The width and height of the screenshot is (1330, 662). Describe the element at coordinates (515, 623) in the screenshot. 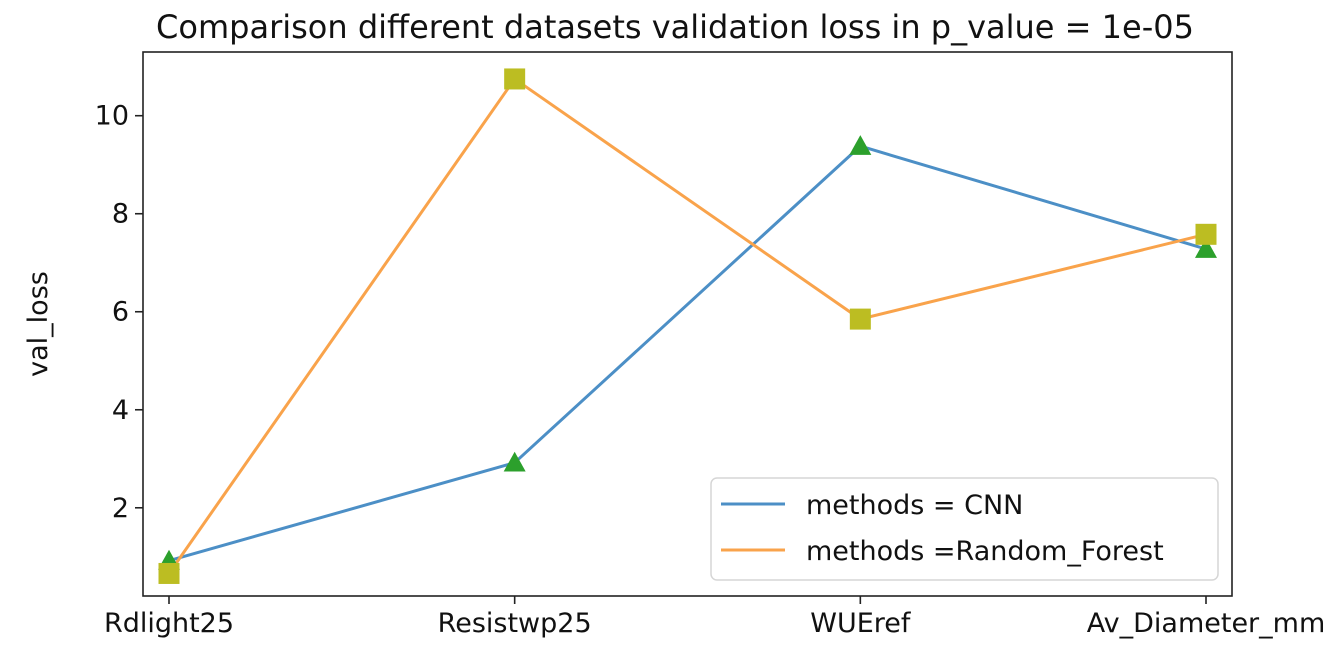

I see `x-tick-label: Resistwp25` at that location.